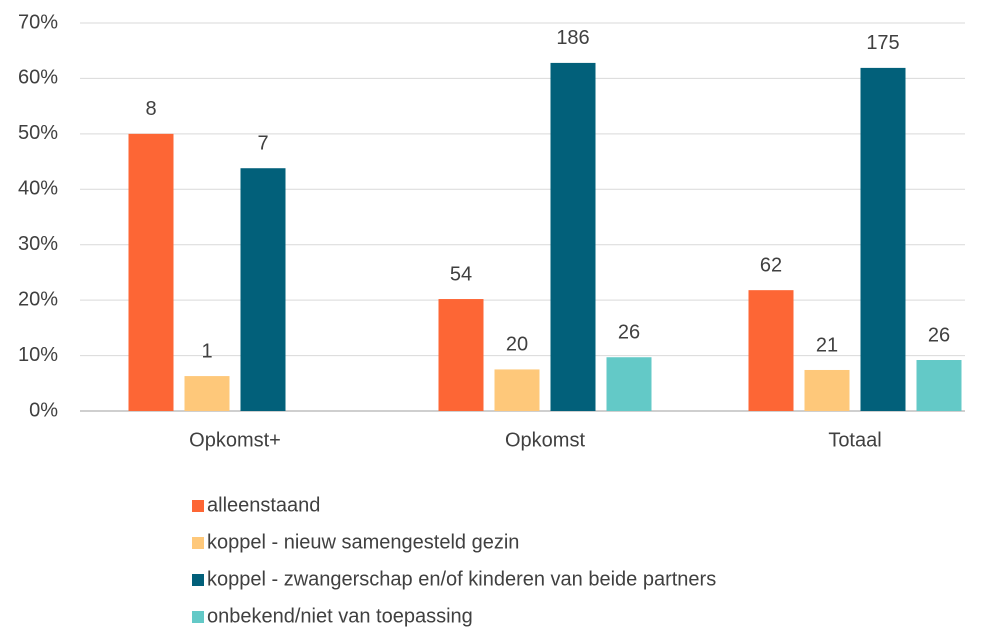 The width and height of the screenshot is (995, 629). Describe the element at coordinates (38, 78) in the screenshot. I see `y-tick-label: 60%` at that location.